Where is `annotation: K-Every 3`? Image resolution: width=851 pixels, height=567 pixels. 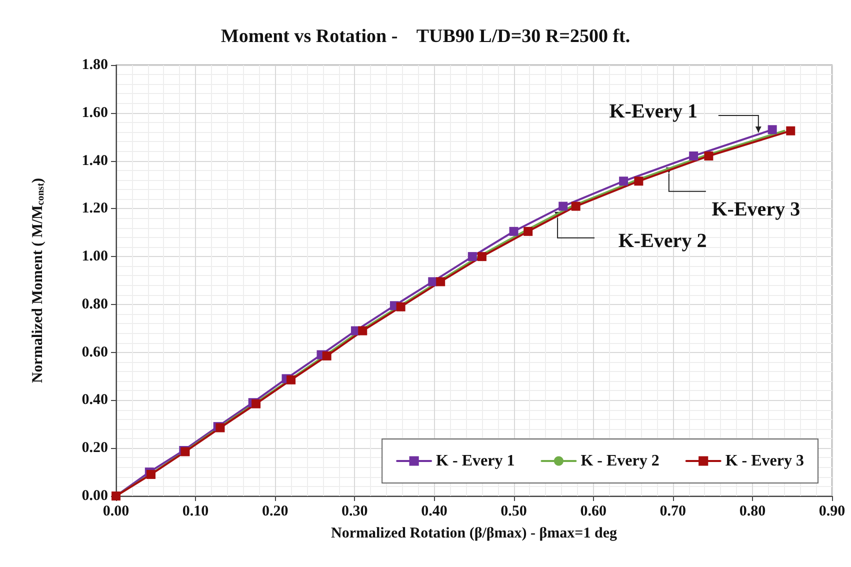 annotation: K-Every 3 is located at coordinates (756, 209).